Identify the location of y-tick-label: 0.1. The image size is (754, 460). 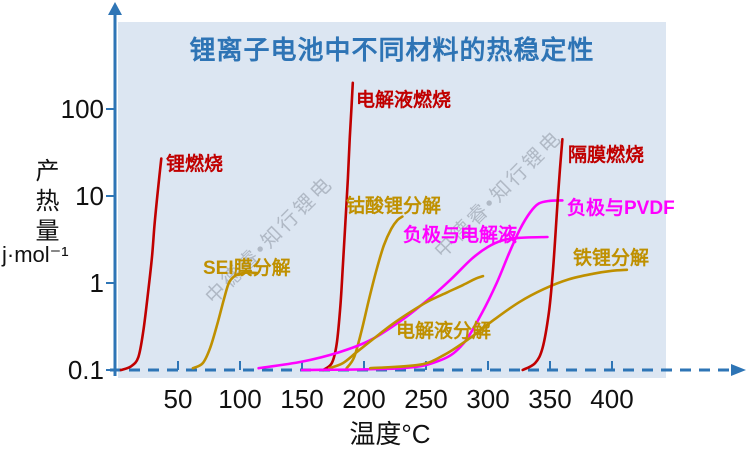
(85, 370).